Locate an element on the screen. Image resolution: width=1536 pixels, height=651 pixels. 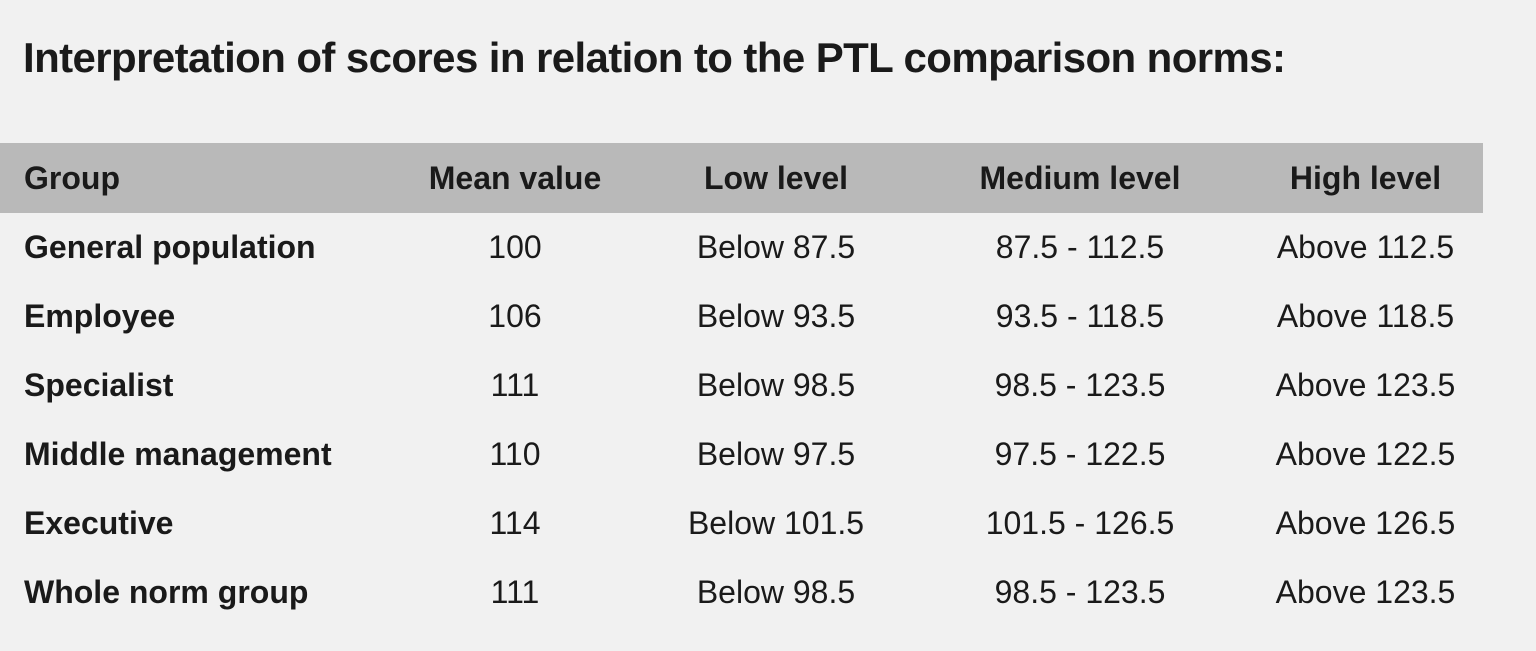
cell-mean: 114 is located at coordinates (515, 523).